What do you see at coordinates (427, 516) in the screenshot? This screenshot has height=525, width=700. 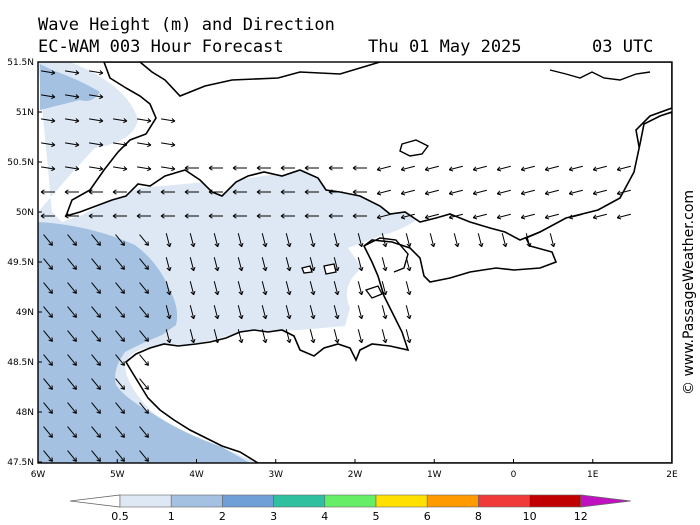 I see `colorbar-label: 6` at bounding box center [427, 516].